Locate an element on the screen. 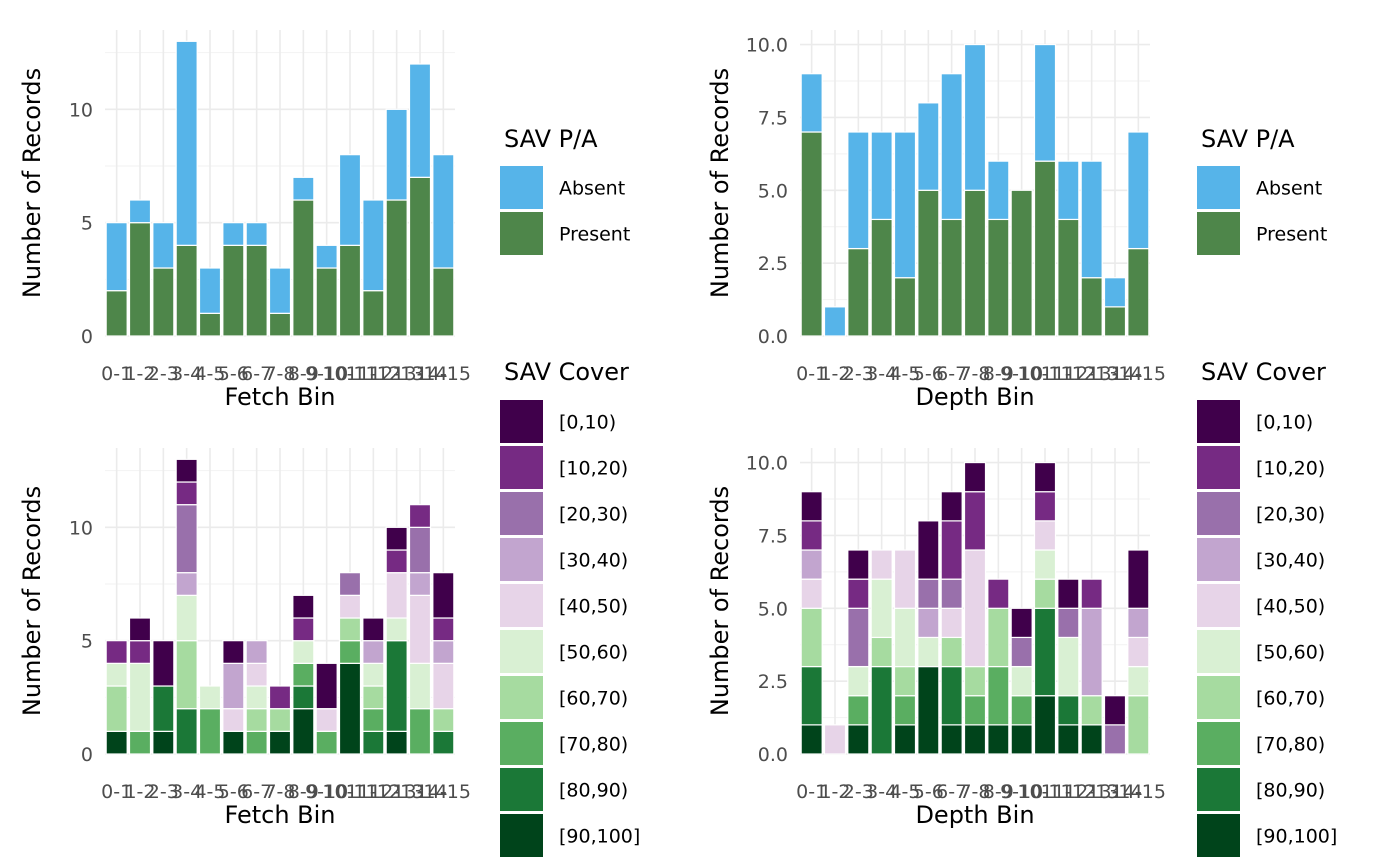 The width and height of the screenshot is (1400, 866). y-tick-label: 0.0 is located at coordinates (773, 755).